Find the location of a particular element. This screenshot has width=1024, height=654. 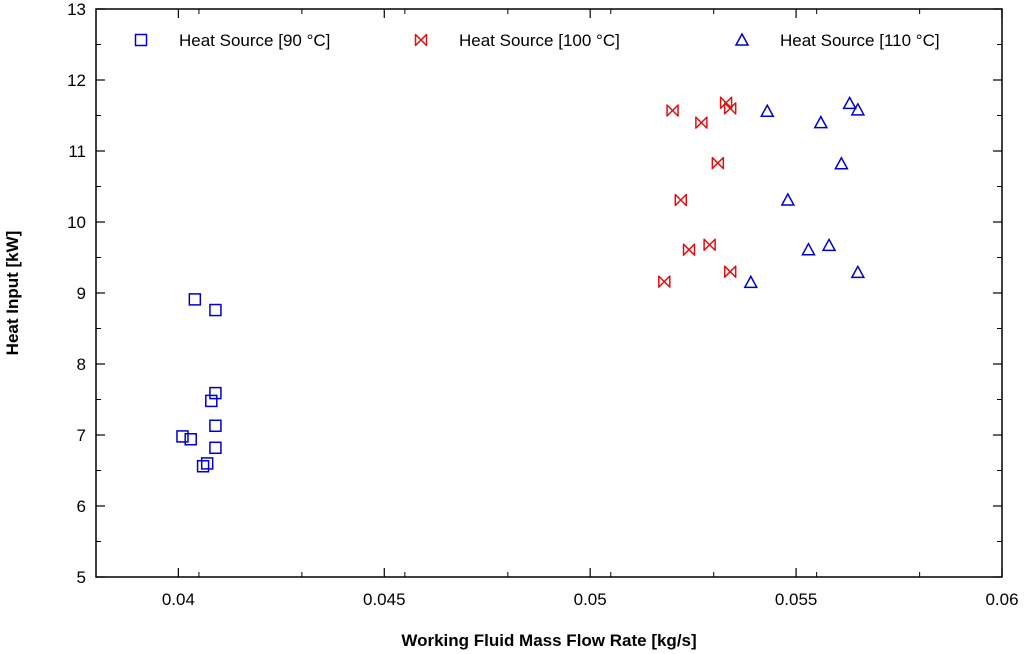

y-axis-title: Heat Input [kW] is located at coordinates (12, 293).